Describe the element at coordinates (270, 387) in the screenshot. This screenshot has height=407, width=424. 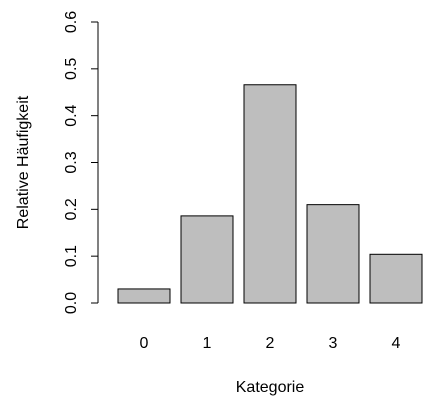
I see `x-axis-title: Kategorie` at that location.